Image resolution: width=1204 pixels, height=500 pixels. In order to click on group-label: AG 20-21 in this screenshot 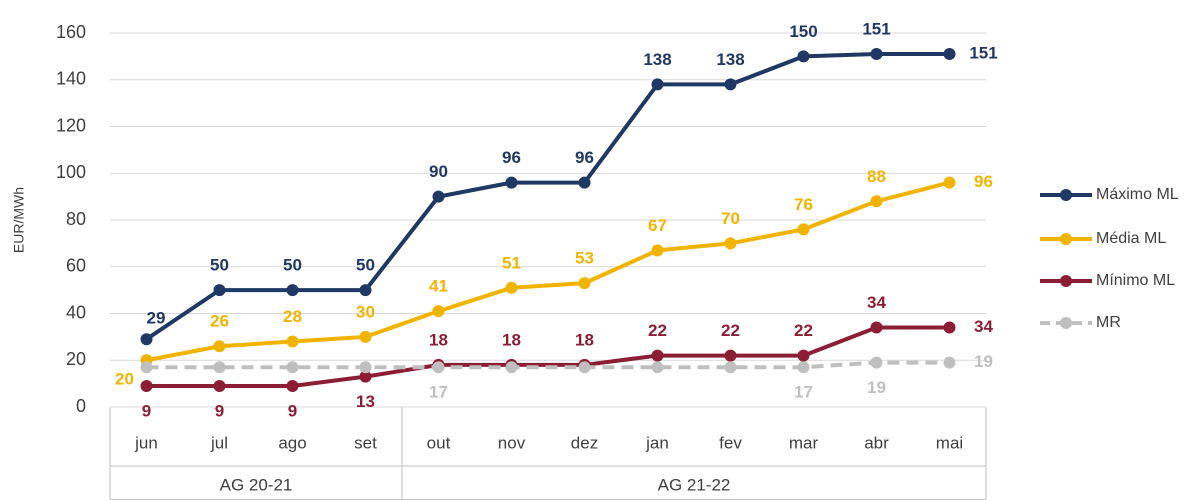, I will do `click(256, 484)`.